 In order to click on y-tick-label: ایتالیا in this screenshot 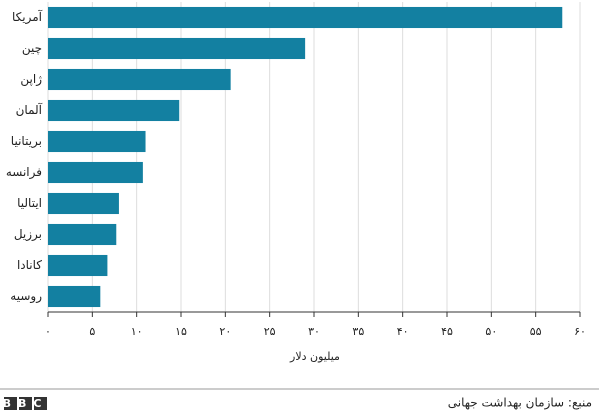, I will do `click(29, 203)`.